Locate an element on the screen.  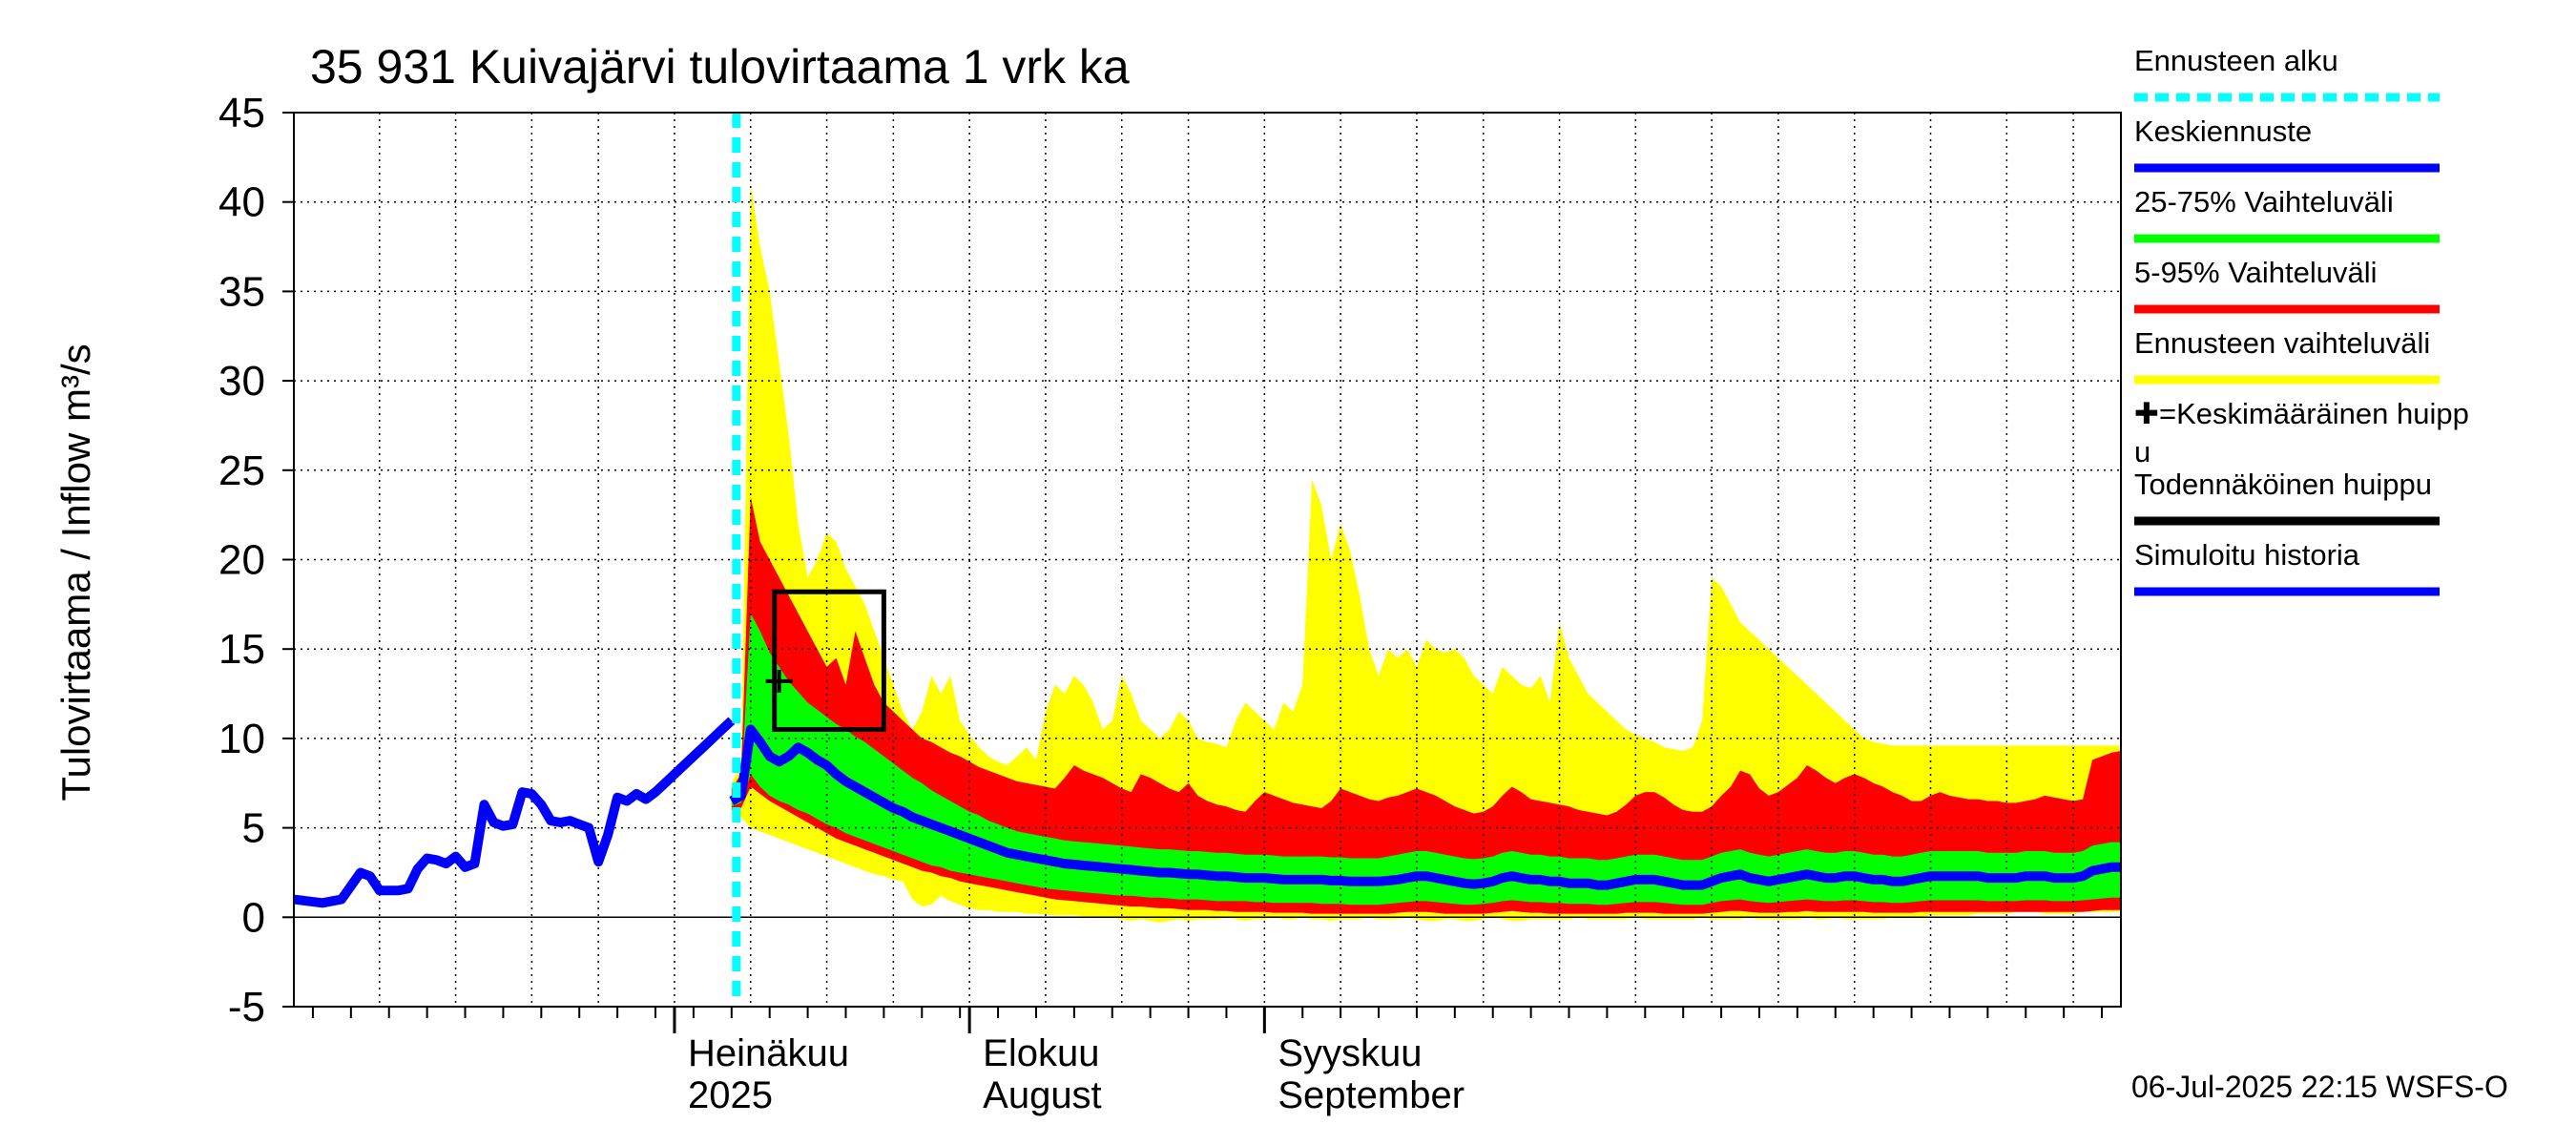
legend-label: Ennusteen alku is located at coordinates (2236, 60).